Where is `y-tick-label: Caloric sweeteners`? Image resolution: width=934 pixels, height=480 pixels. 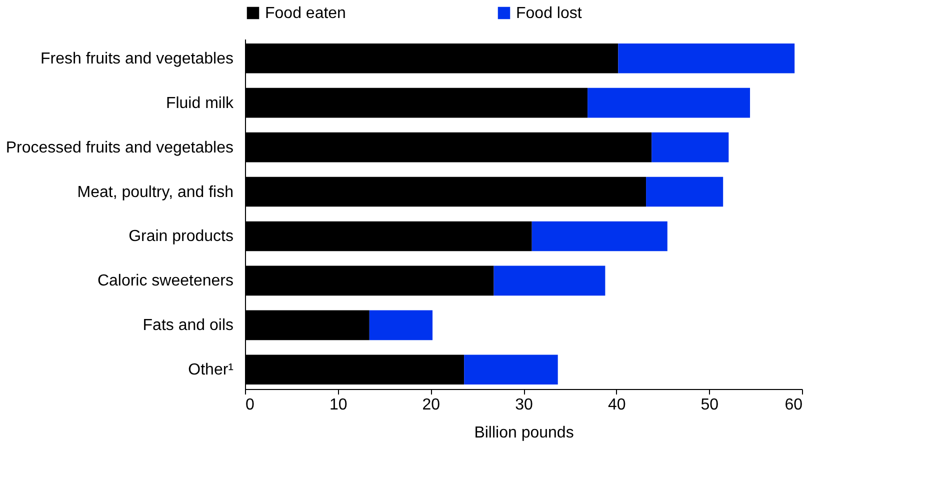 y-tick-label: Caloric sweeteners is located at coordinates (165, 281).